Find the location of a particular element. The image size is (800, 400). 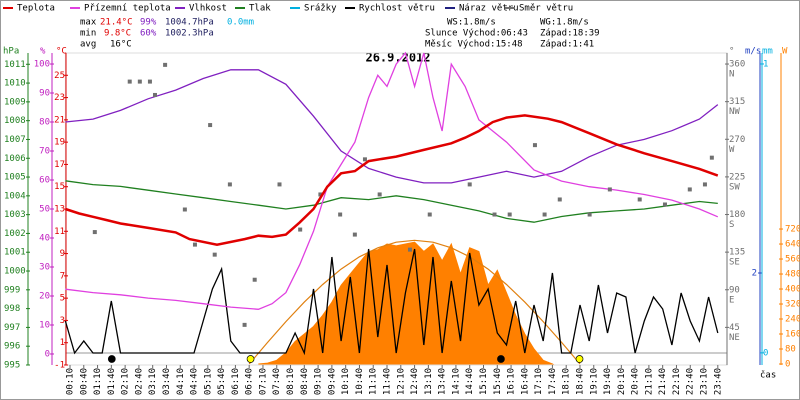

y-tick-label: 995 is located at coordinates (12, 366).